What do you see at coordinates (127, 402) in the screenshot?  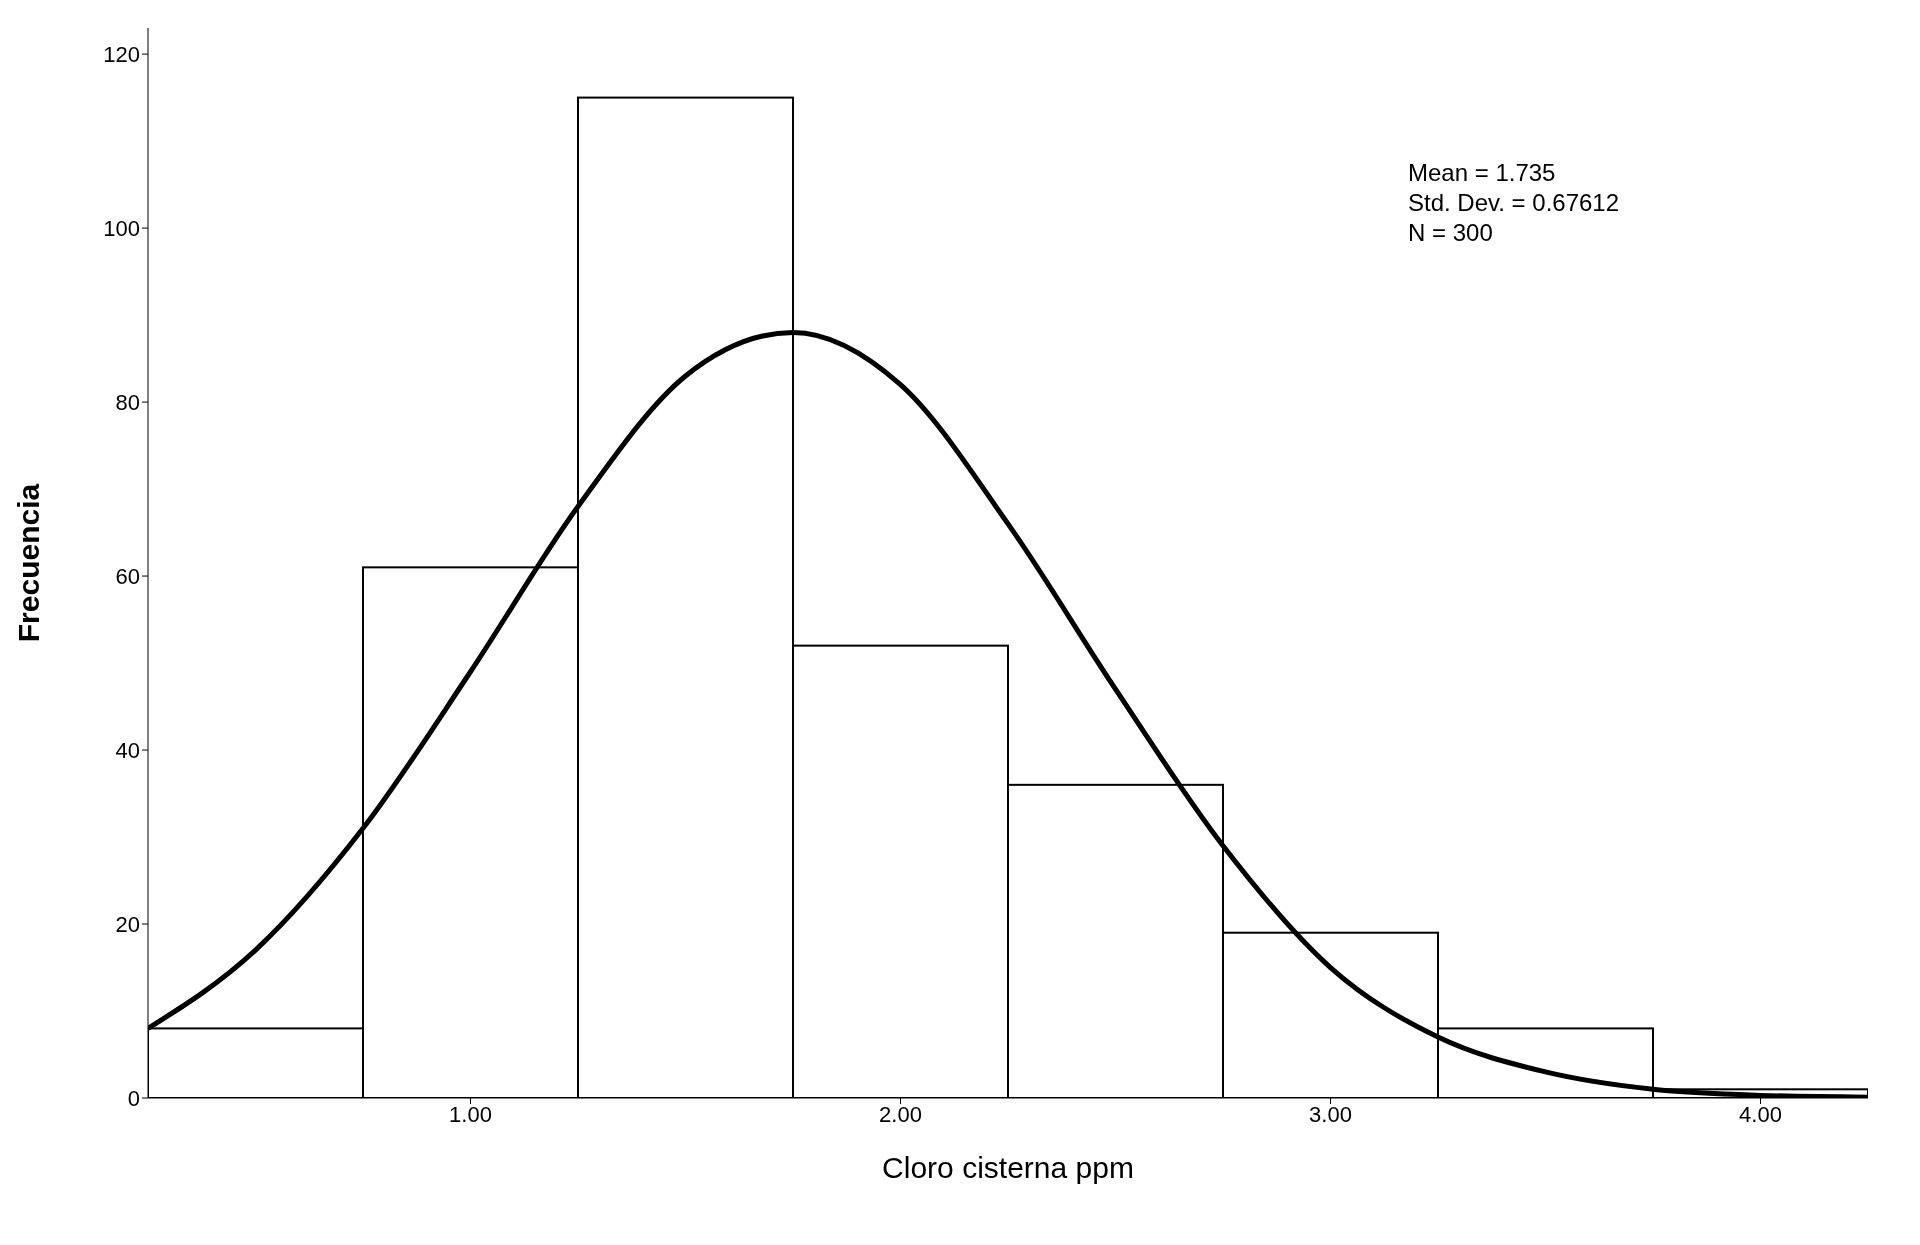 I see `y-tick-label: 80` at bounding box center [127, 402].